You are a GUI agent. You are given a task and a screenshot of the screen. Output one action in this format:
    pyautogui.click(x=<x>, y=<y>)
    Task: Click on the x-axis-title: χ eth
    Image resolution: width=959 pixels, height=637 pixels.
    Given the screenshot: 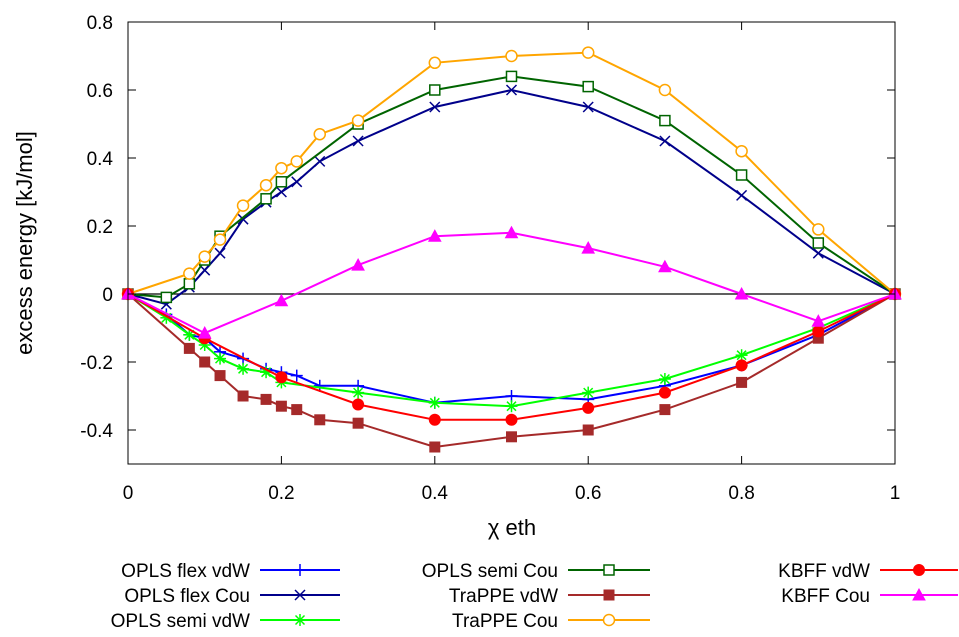 What is the action you would take?
    pyautogui.click(x=512, y=527)
    